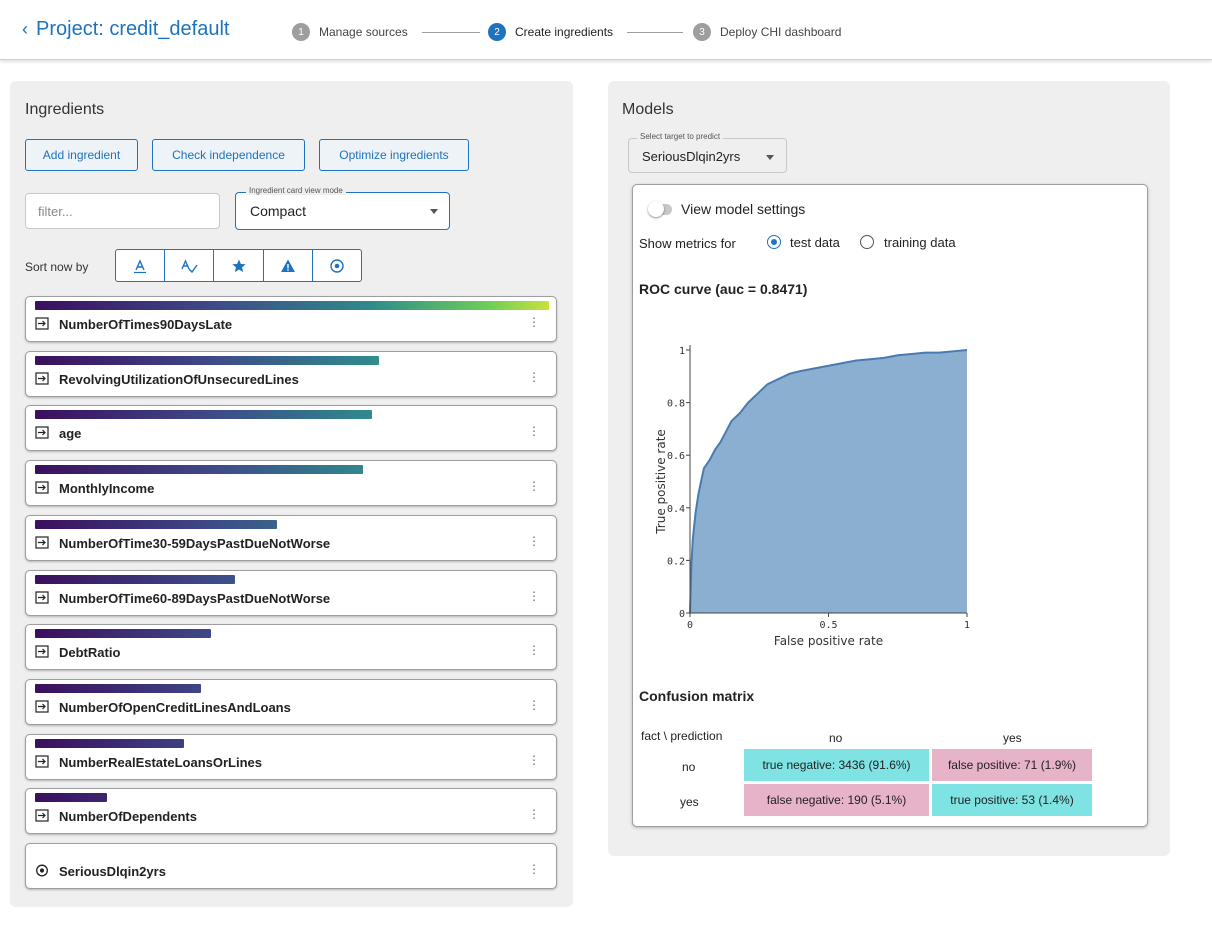 The image size is (1212, 930). Describe the element at coordinates (175, 707) in the screenshot. I see `ingredient-name: NumberOfOpenCreditLinesAndLoans` at that location.